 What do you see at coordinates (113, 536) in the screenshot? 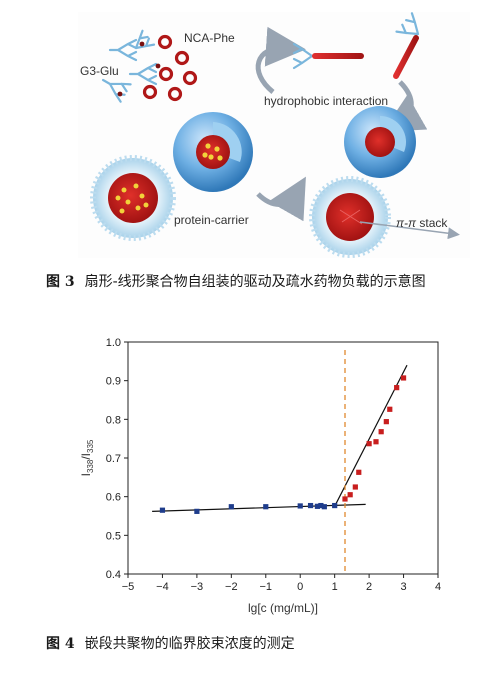
I see `y-tick-label: 0.5` at bounding box center [113, 536].